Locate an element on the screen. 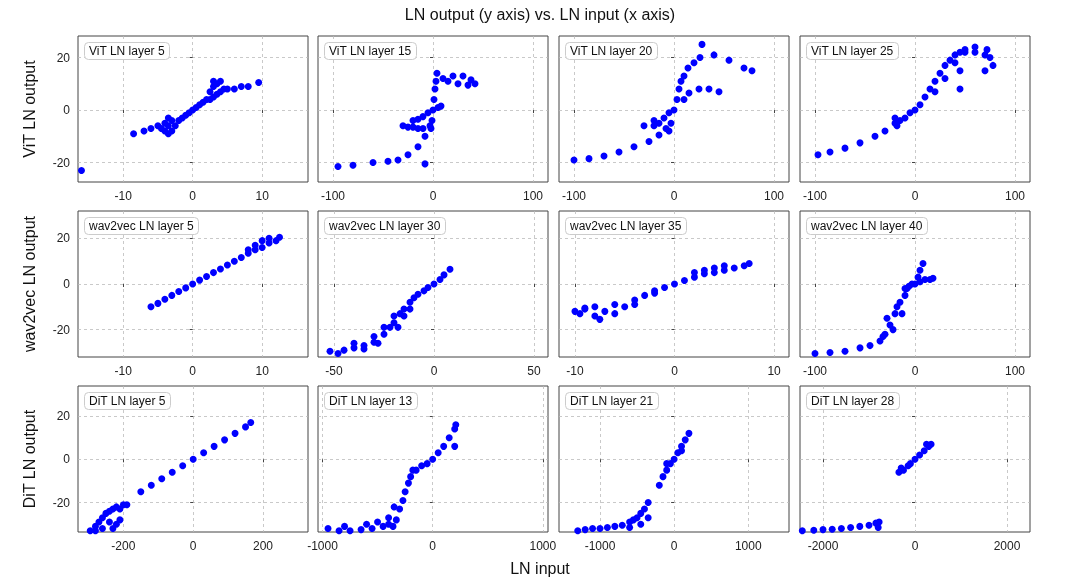 The width and height of the screenshot is (1080, 586). x-tick-label: 50 is located at coordinates (534, 371).